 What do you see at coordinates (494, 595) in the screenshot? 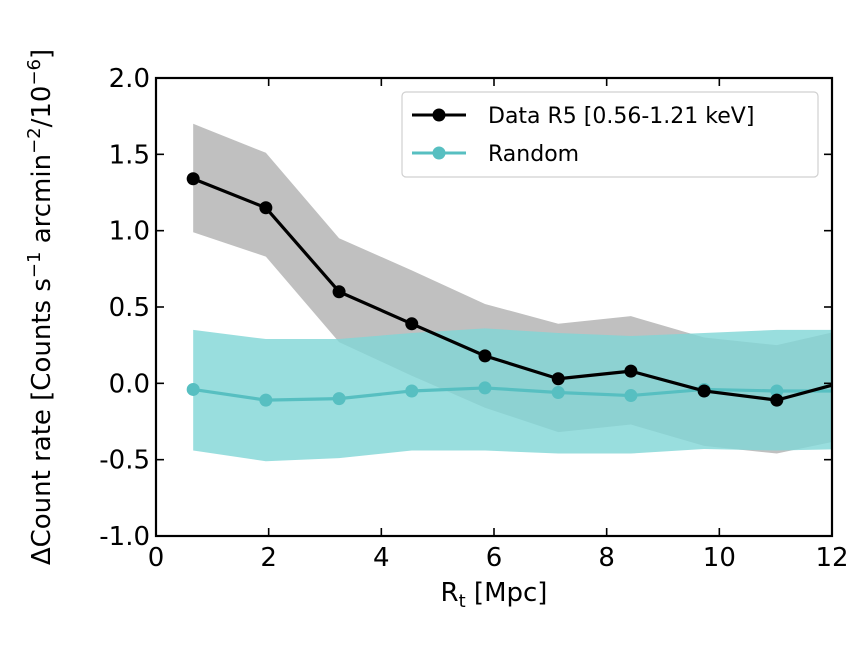
I see `x-axis-label: Rt [Mpc]` at bounding box center [494, 595].